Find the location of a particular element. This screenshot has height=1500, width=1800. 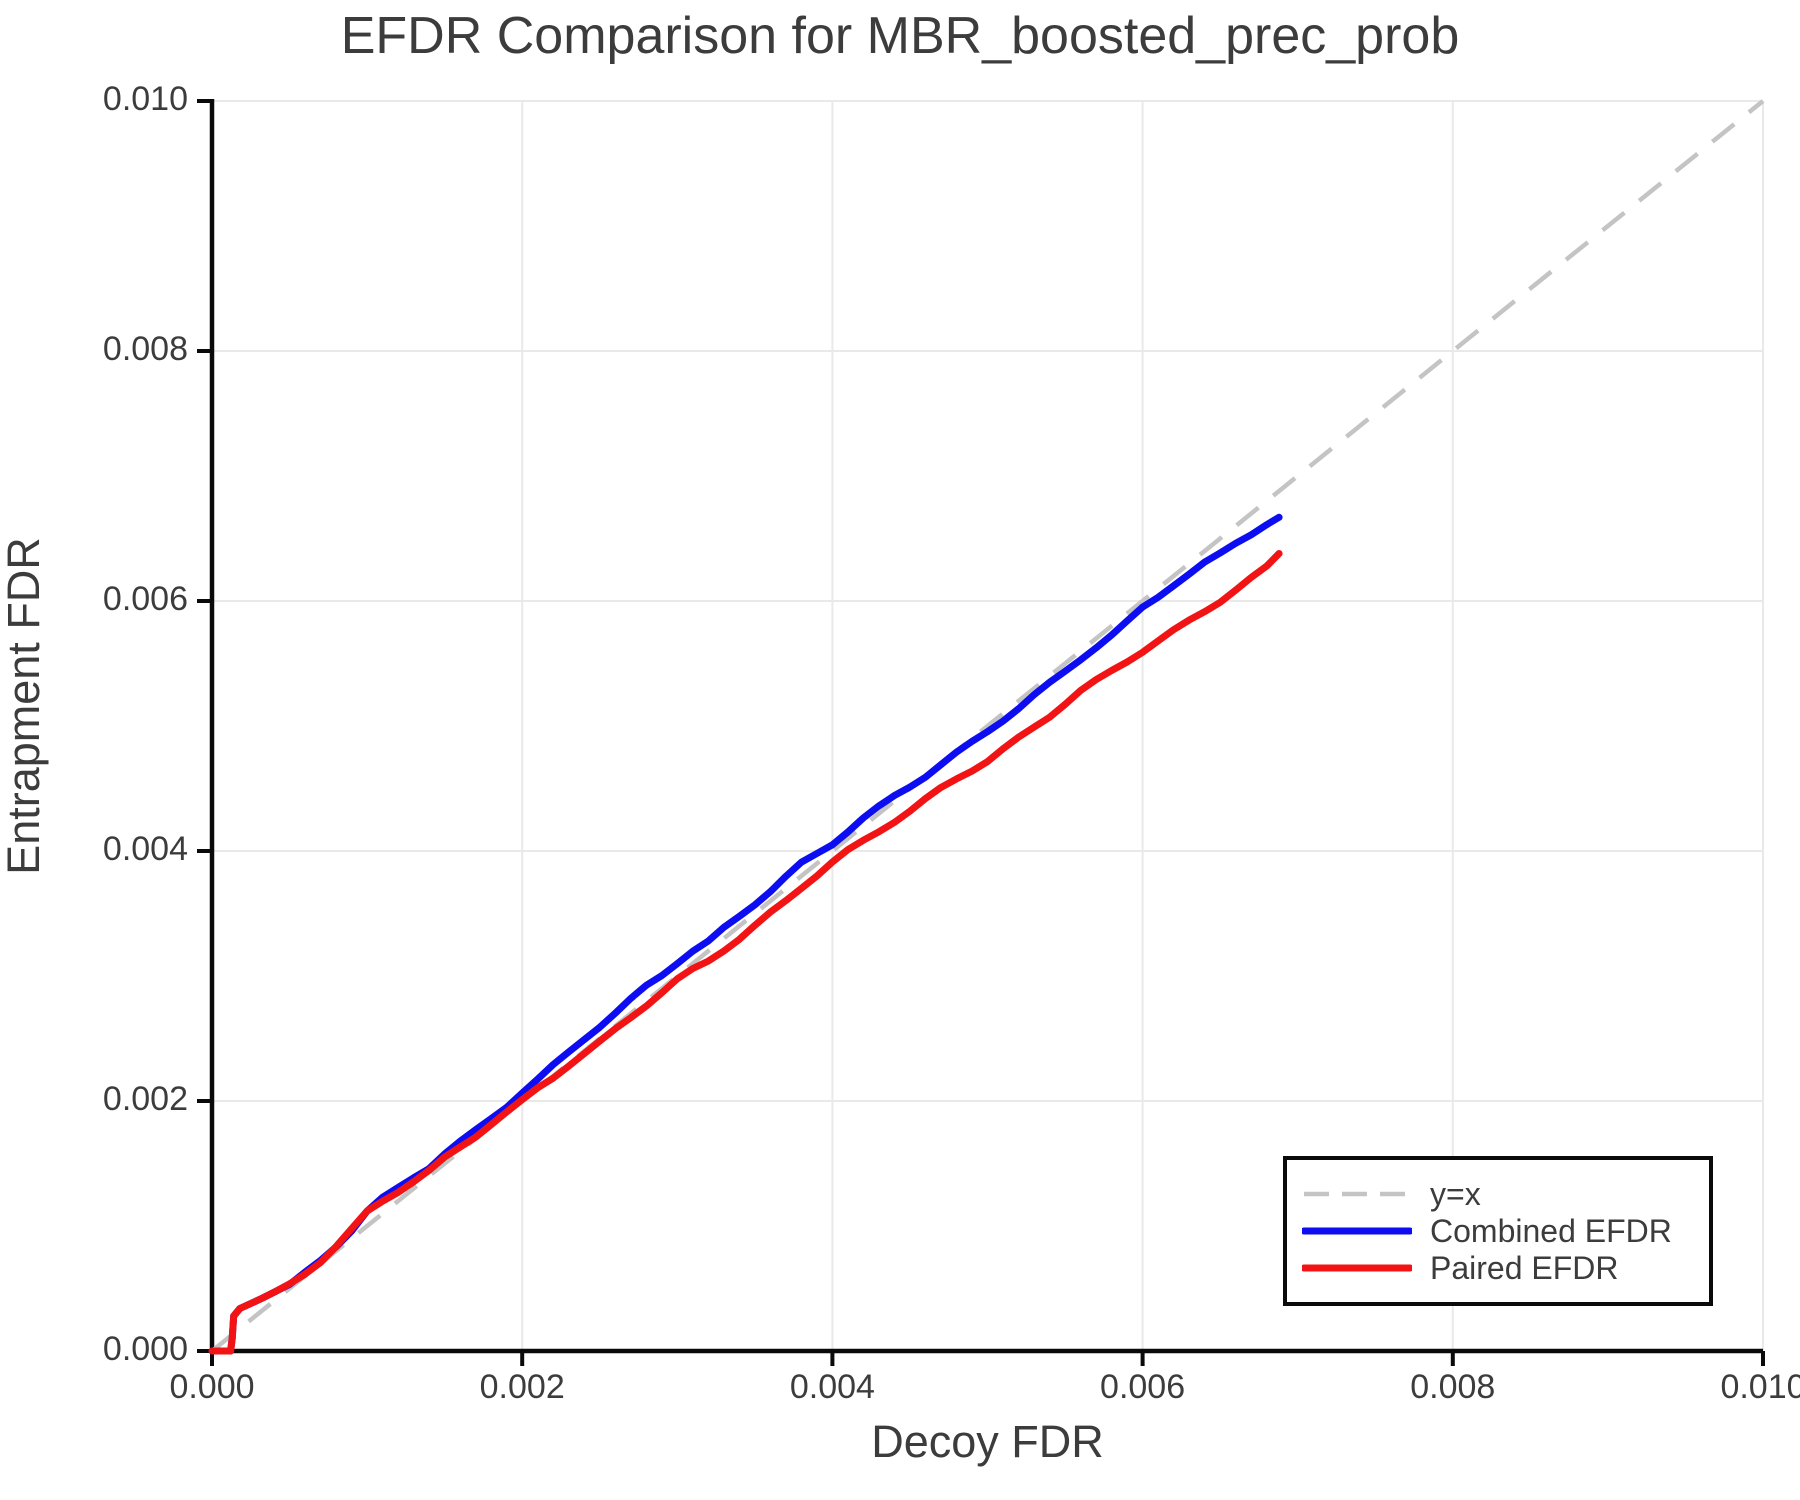

x-tick-label: 0.008 is located at coordinates (1453, 1387).